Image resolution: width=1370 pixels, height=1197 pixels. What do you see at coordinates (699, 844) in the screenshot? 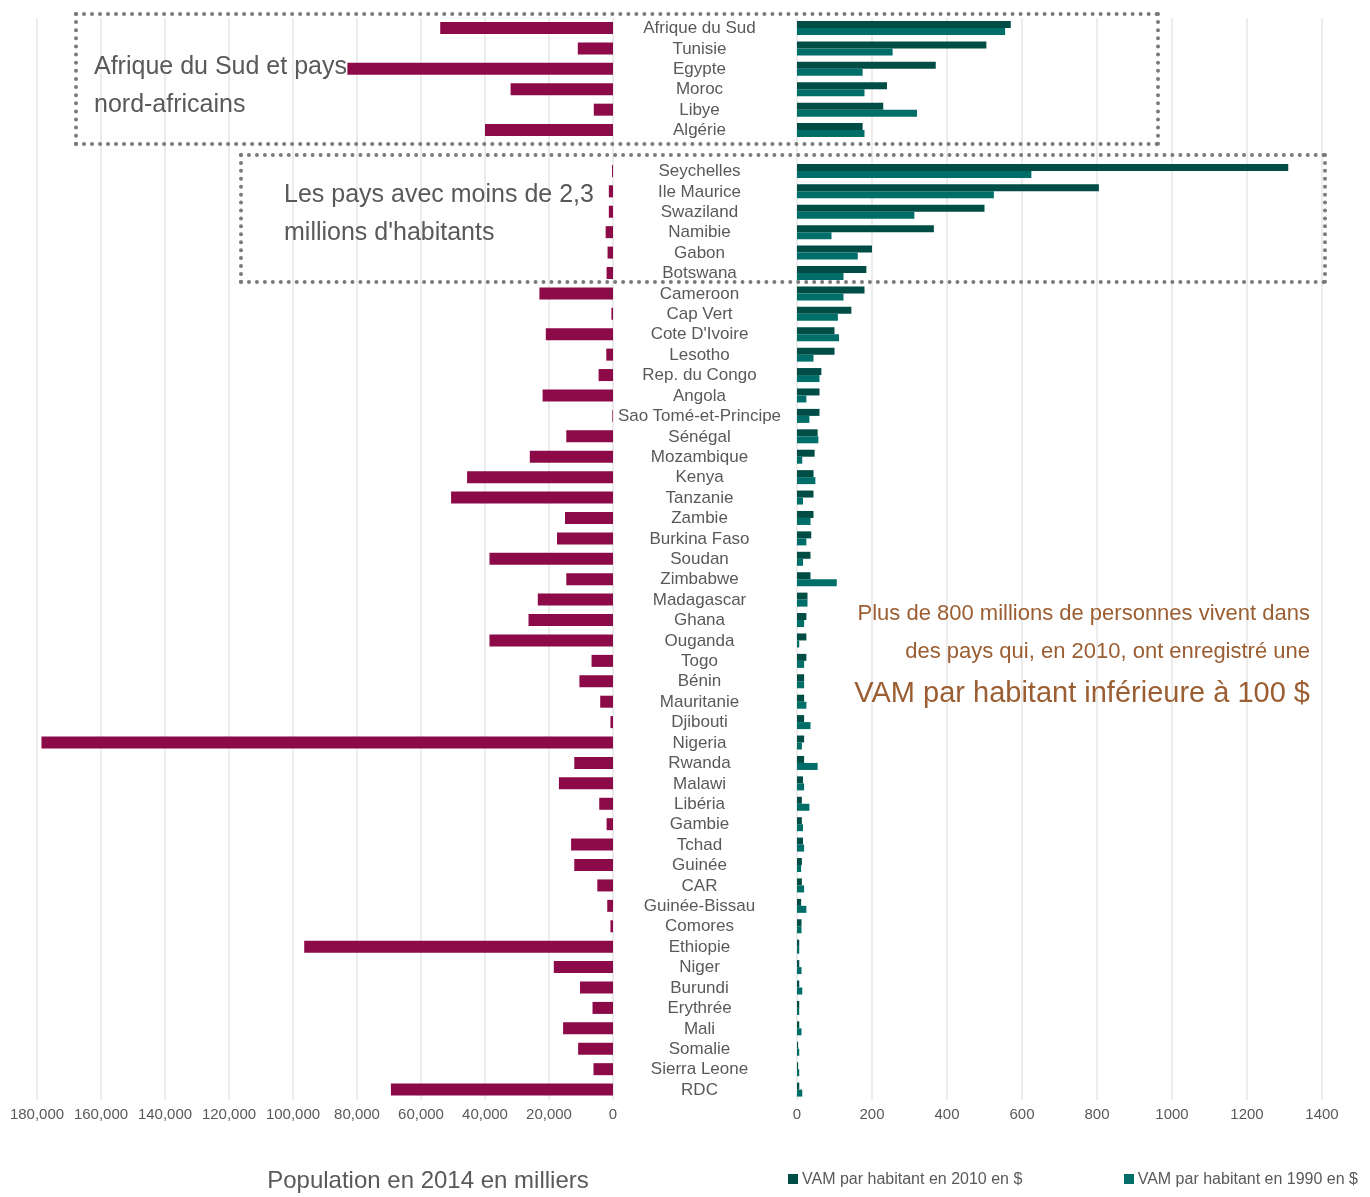
I see `y-tick-label: Tchad` at bounding box center [699, 844].